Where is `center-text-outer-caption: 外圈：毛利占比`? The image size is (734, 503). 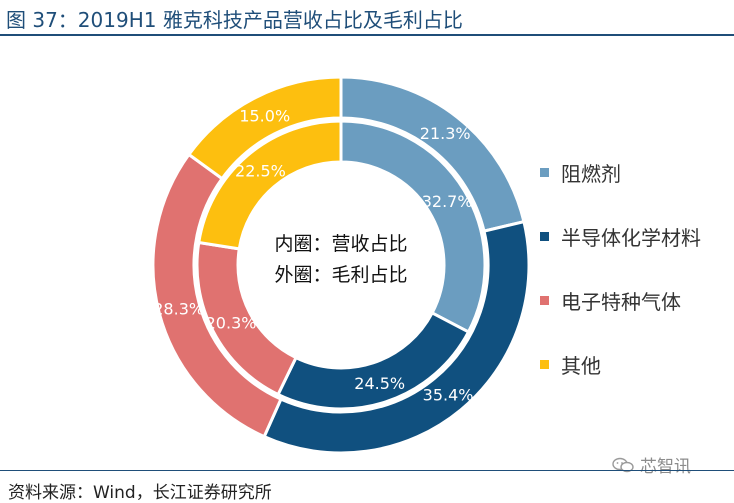 center-text-outer-caption: 外圈：毛利占比 is located at coordinates (340, 275).